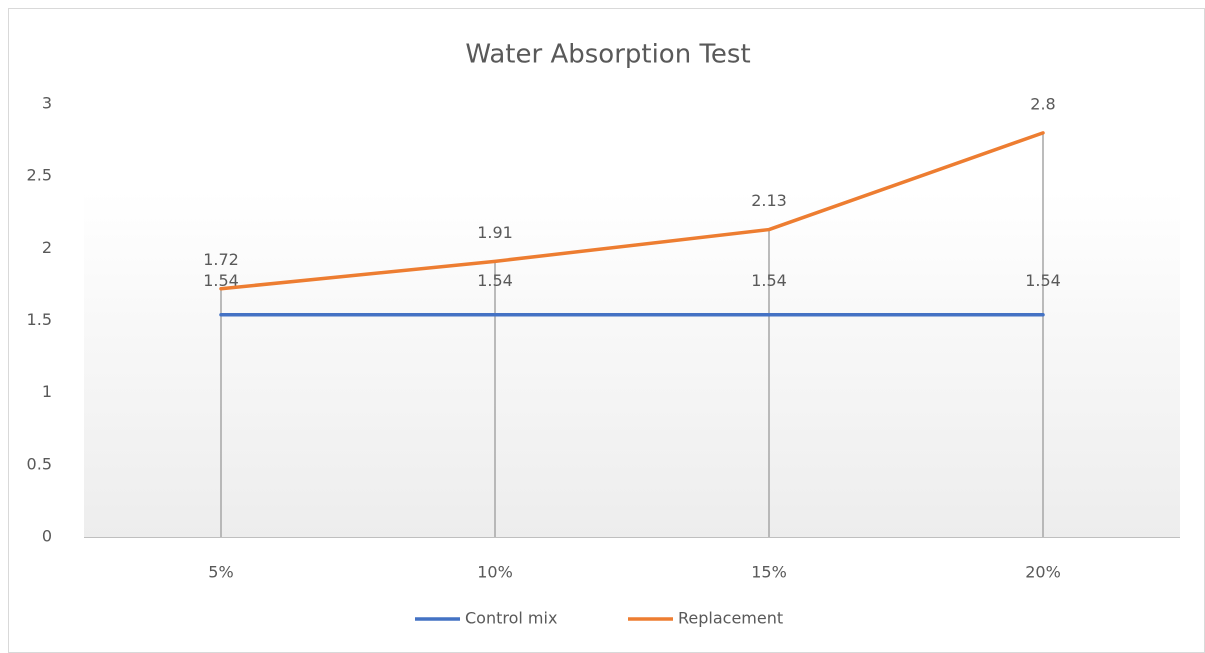  What do you see at coordinates (1042, 103) in the screenshot?
I see `data-label: 2.8` at bounding box center [1042, 103].